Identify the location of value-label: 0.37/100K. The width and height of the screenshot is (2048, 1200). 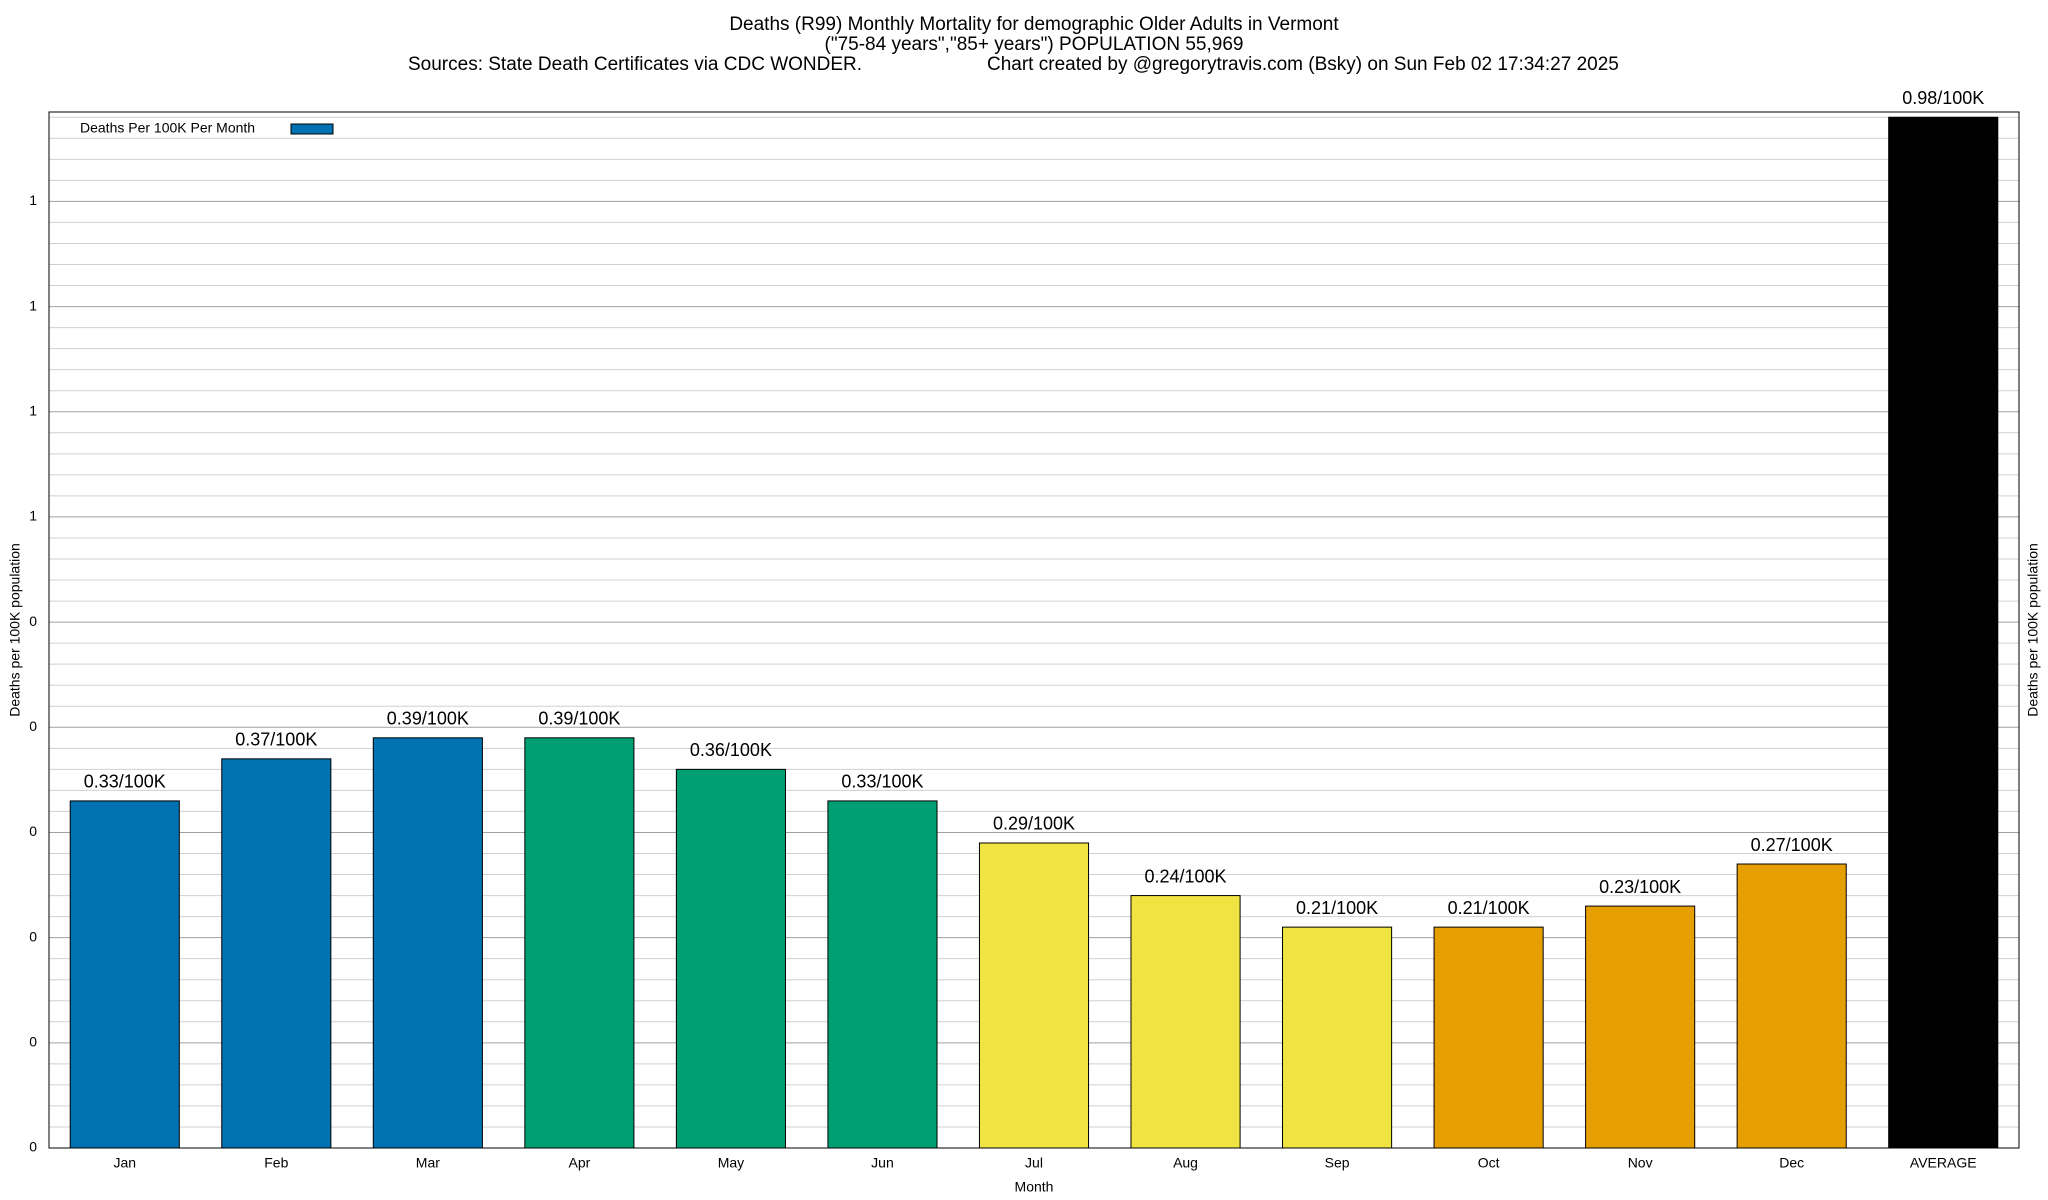
(276, 740).